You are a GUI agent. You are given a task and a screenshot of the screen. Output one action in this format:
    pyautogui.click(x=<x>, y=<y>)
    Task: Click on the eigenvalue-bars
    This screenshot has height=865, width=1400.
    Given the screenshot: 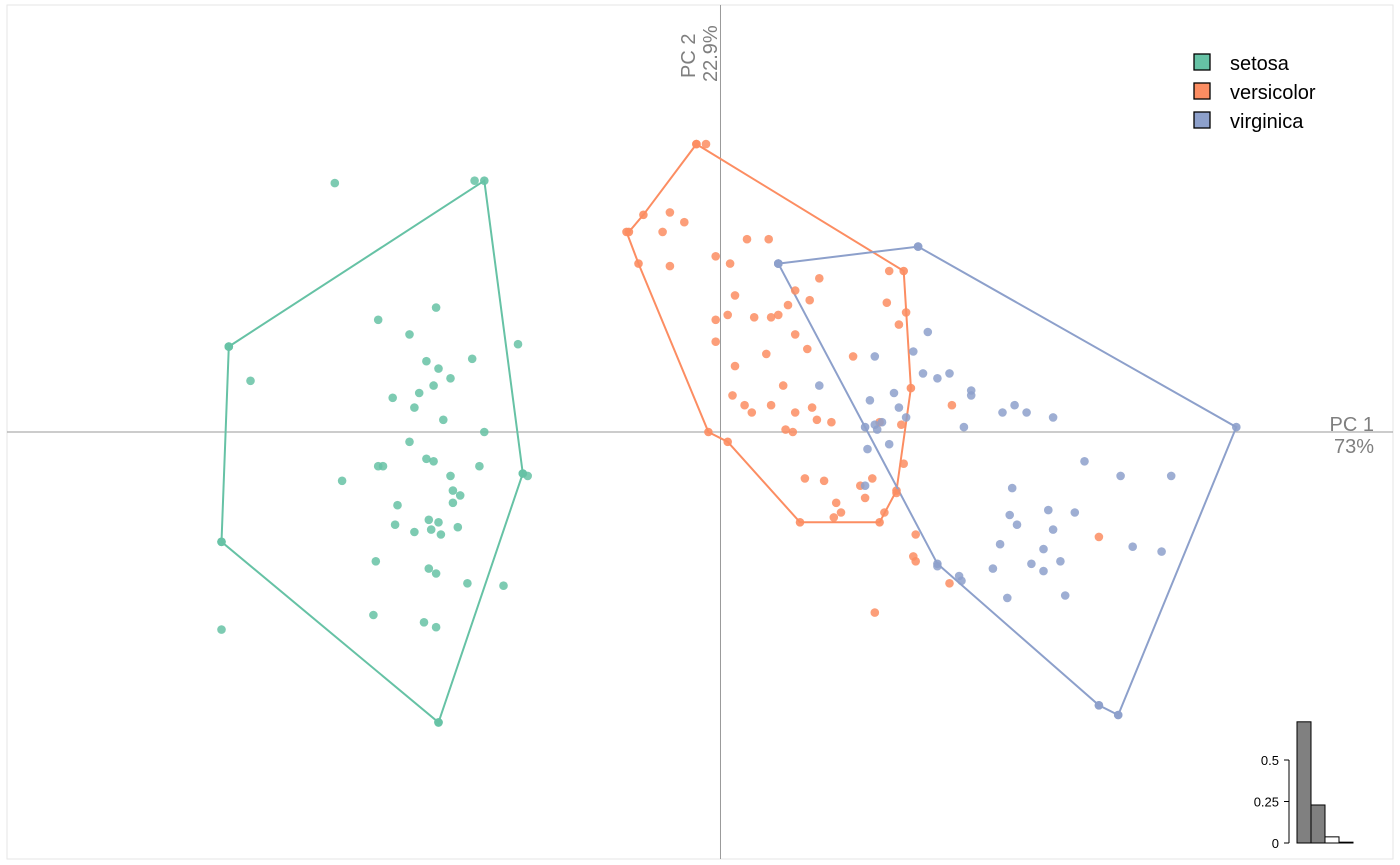 What is the action you would take?
    pyautogui.click(x=1325, y=782)
    